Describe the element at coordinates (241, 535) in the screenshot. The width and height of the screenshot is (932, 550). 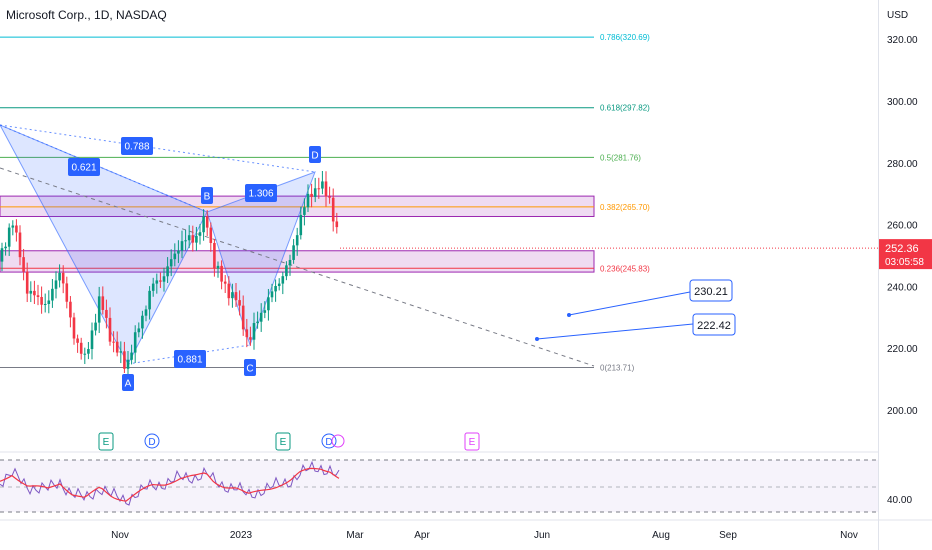
I see `time-axis-label: 2023` at that location.